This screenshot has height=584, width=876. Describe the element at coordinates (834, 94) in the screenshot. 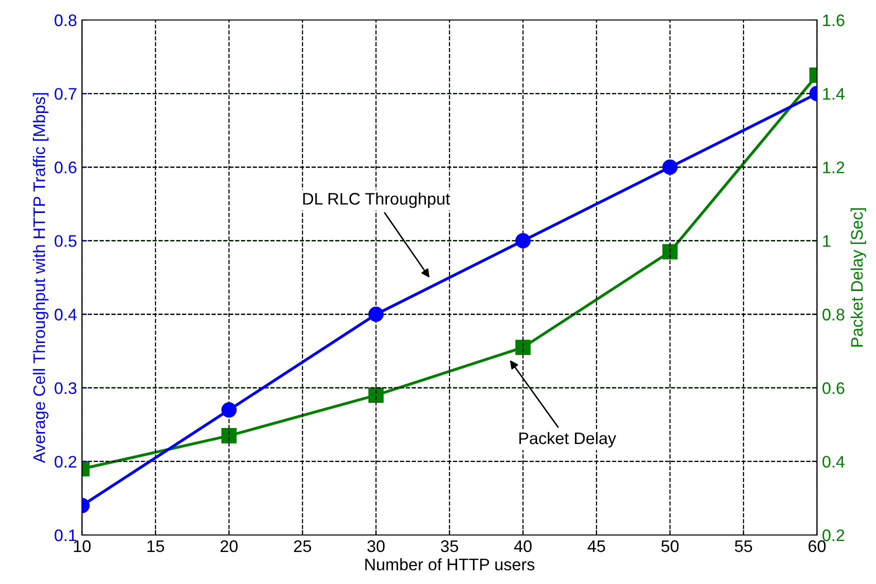

I see `y2-tick-label: 1.4` at that location.